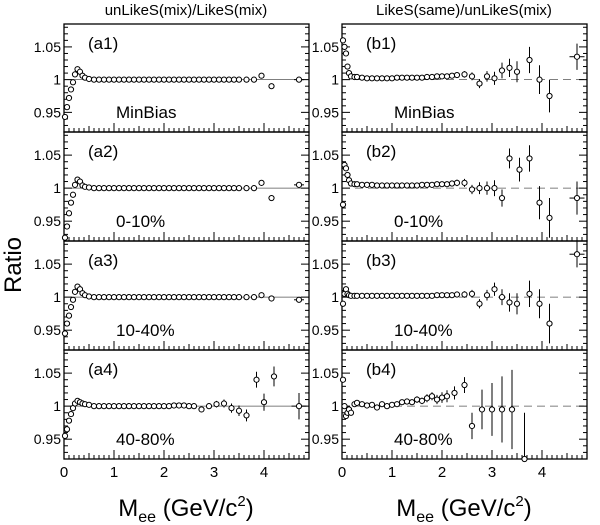 This screenshot has height=525, width=600. What do you see at coordinates (140, 221) in the screenshot?
I see `centrality-label: 0-10%` at bounding box center [140, 221].